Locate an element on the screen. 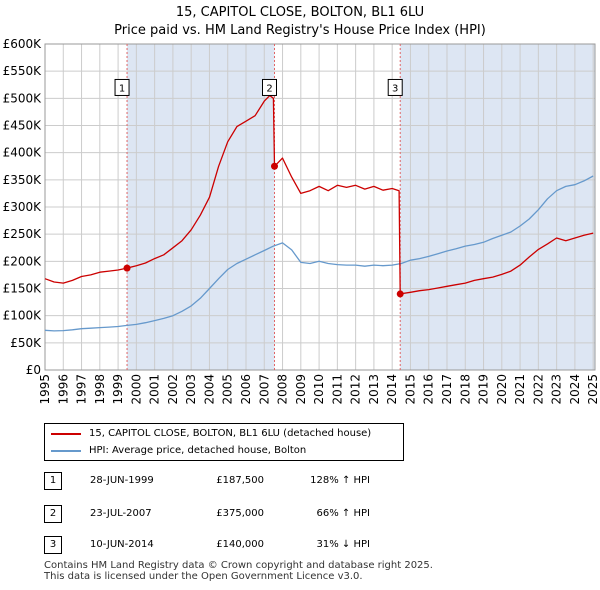 This screenshot has height=590, width=600. x-tick-label: 2006 is located at coordinates (246, 389).